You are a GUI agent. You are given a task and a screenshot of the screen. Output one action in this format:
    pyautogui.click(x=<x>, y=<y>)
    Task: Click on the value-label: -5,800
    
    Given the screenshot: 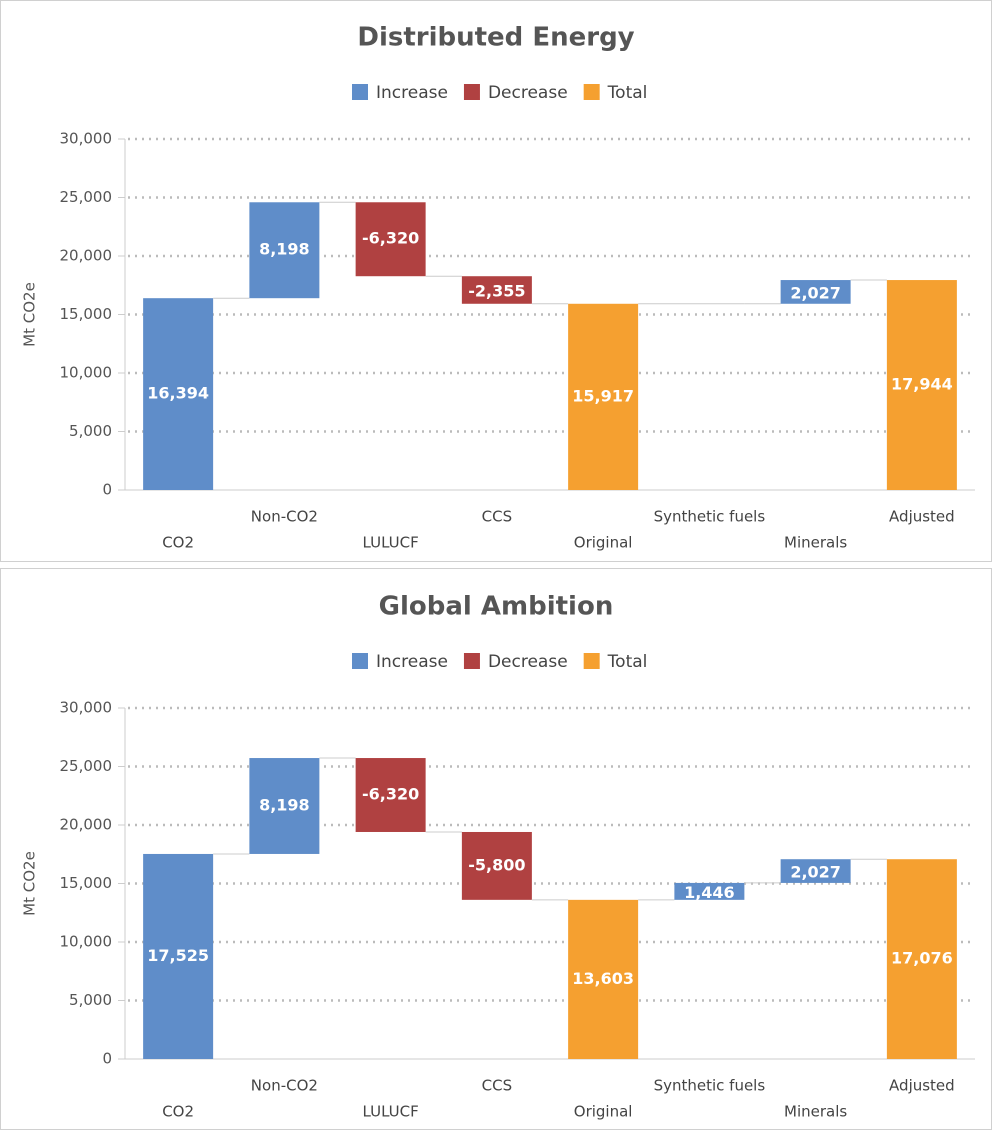 What is the action you would take?
    pyautogui.click(x=496, y=864)
    